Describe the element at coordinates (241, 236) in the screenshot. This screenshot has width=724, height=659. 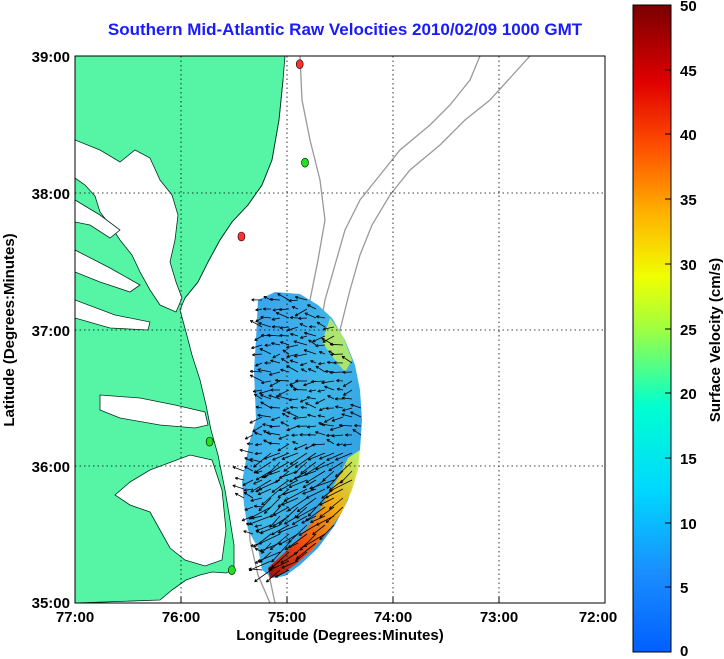
I see `station-marker` at that location.